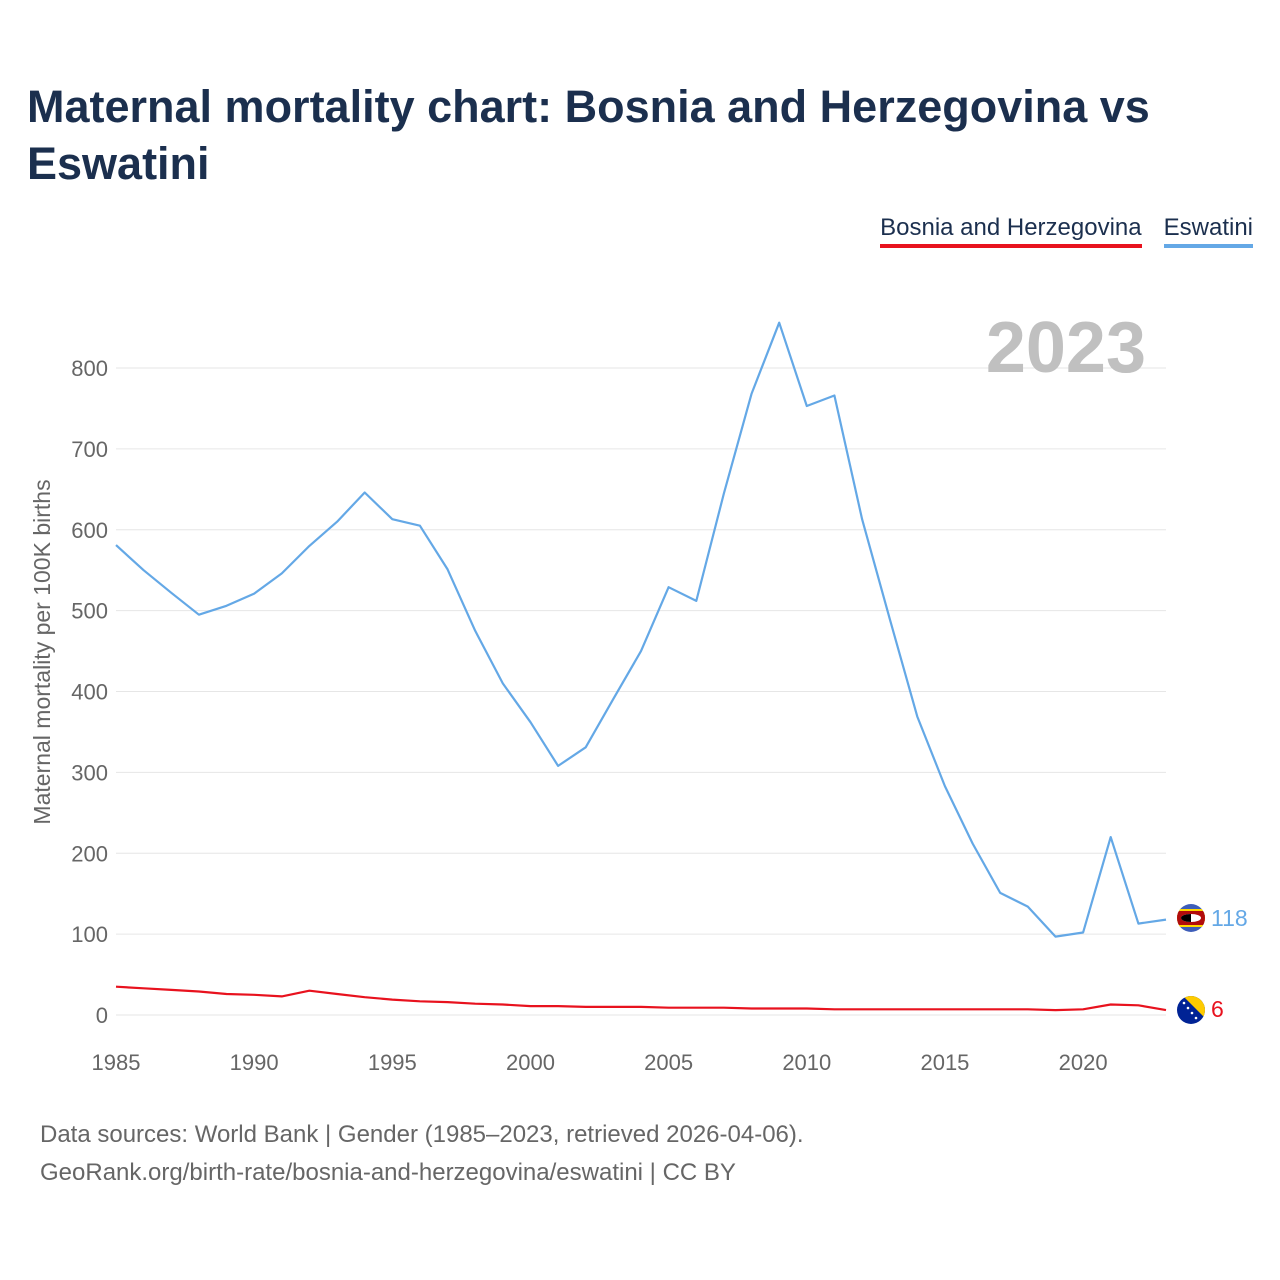 Image resolution: width=1280 pixels, height=1280 pixels. Describe the element at coordinates (1208, 231) in the screenshot. I see `legend-item-eswatini: Eswatini` at that location.